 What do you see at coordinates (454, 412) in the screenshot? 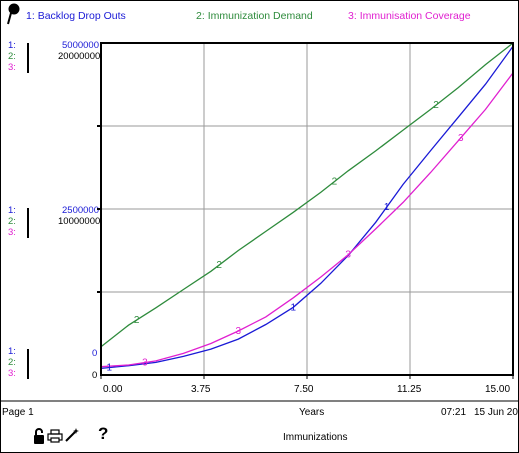
I see `timestamp-time: 07:21` at bounding box center [454, 412].